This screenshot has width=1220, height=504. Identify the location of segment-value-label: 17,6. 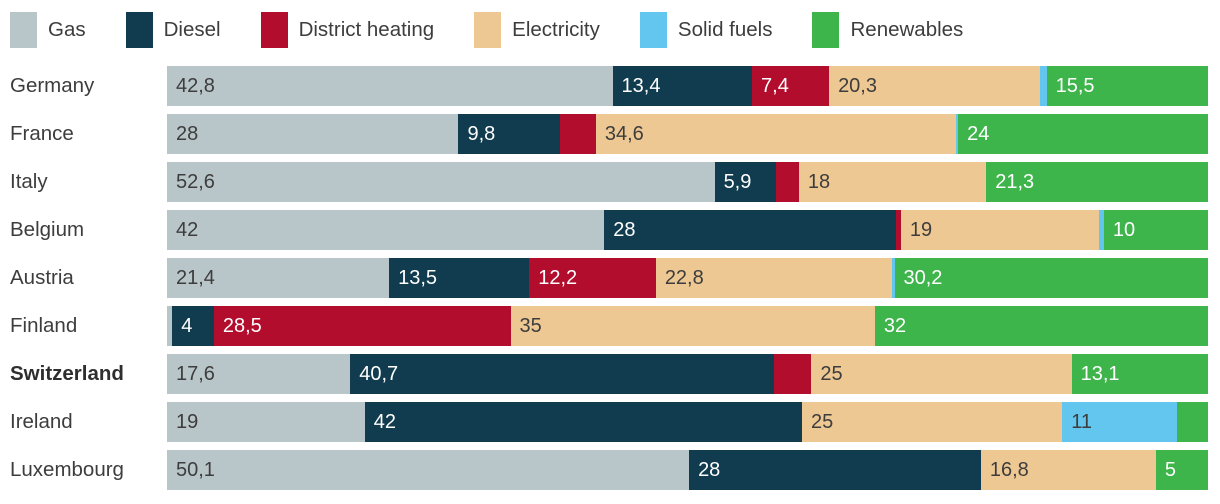
(195, 373).